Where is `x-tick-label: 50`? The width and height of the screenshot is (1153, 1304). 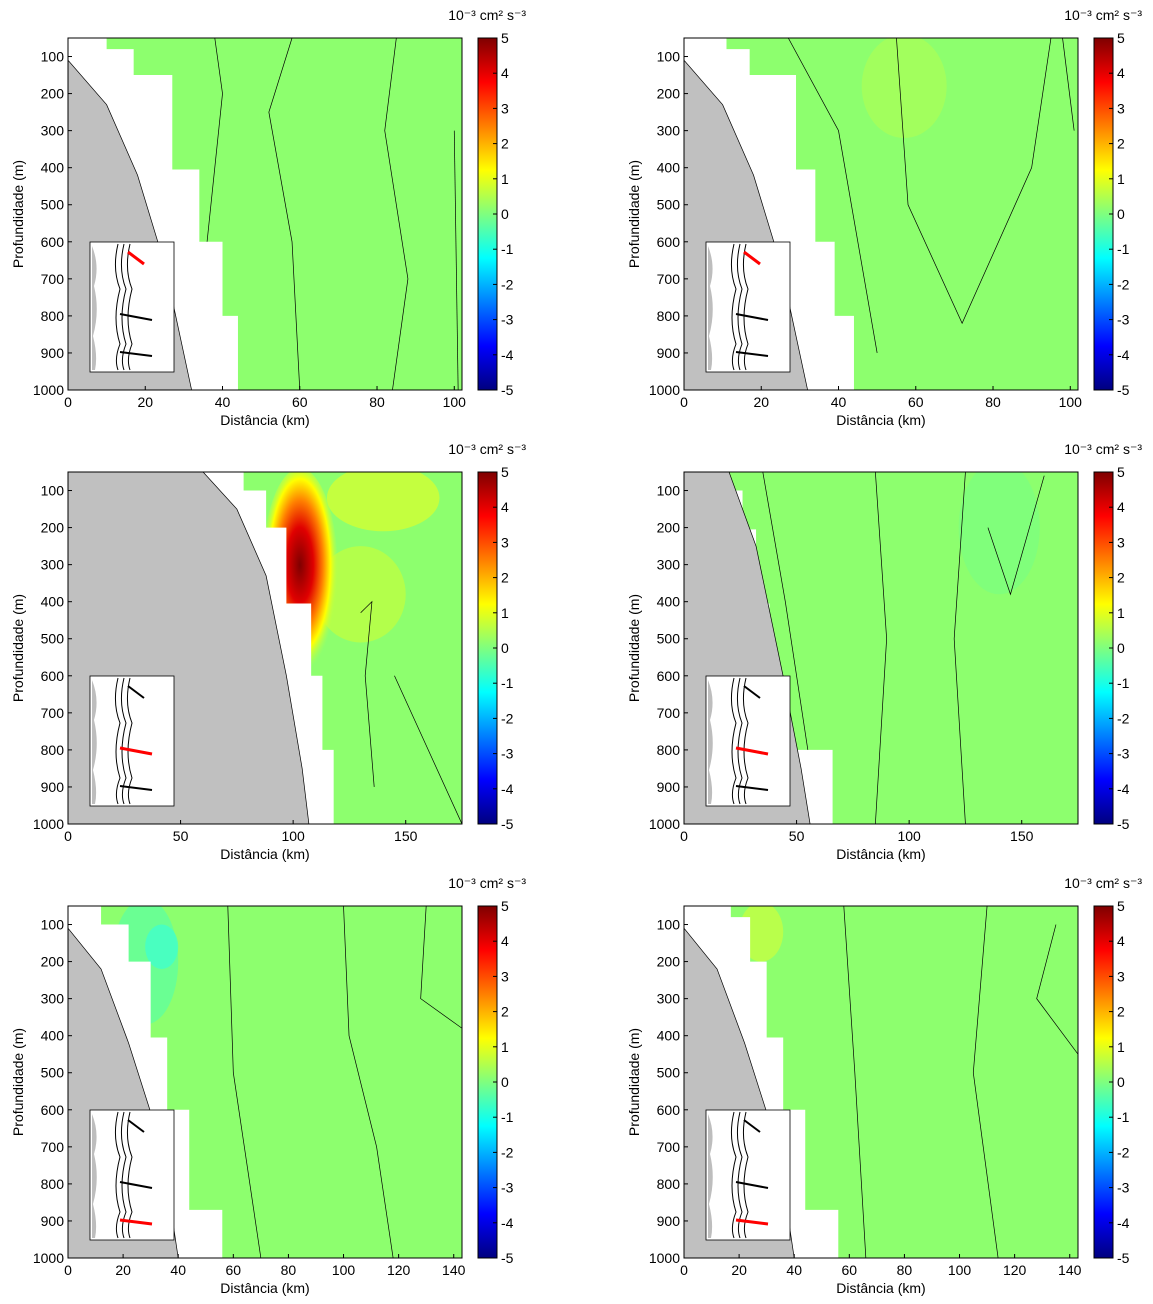
x-tick-label: 50 is located at coordinates (181, 836).